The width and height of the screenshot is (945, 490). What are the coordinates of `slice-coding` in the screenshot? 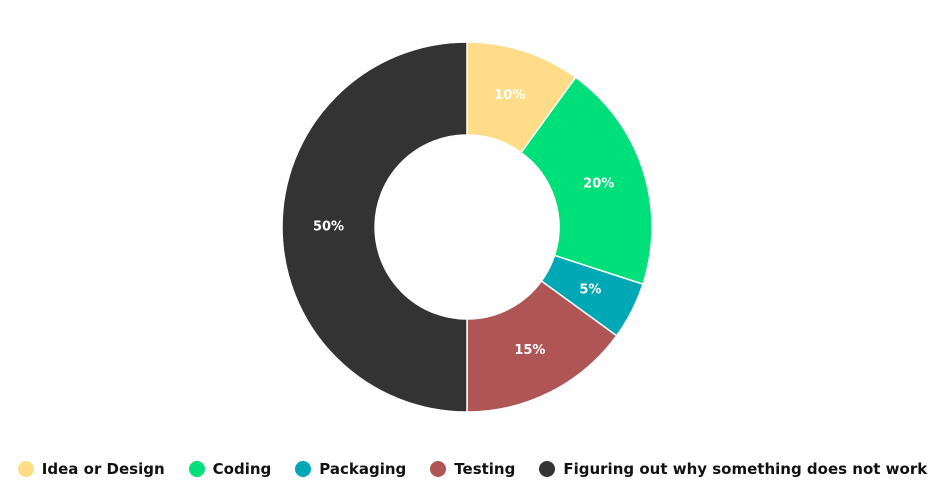 It's located at (586, 181).